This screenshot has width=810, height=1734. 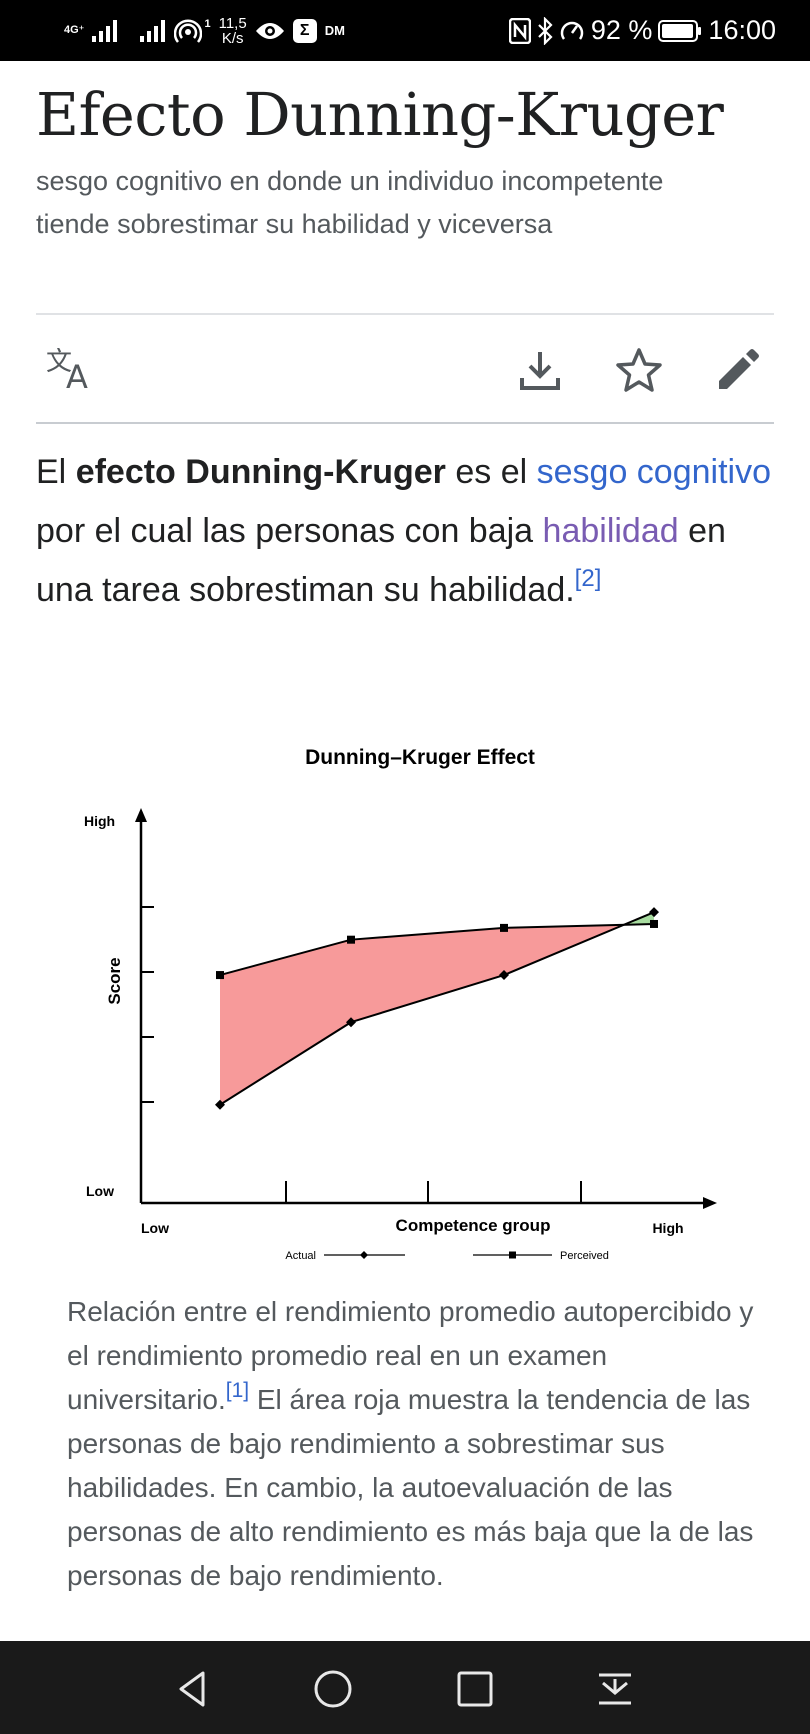 What do you see at coordinates (742, 30) in the screenshot?
I see `clock: 16:00` at bounding box center [742, 30].